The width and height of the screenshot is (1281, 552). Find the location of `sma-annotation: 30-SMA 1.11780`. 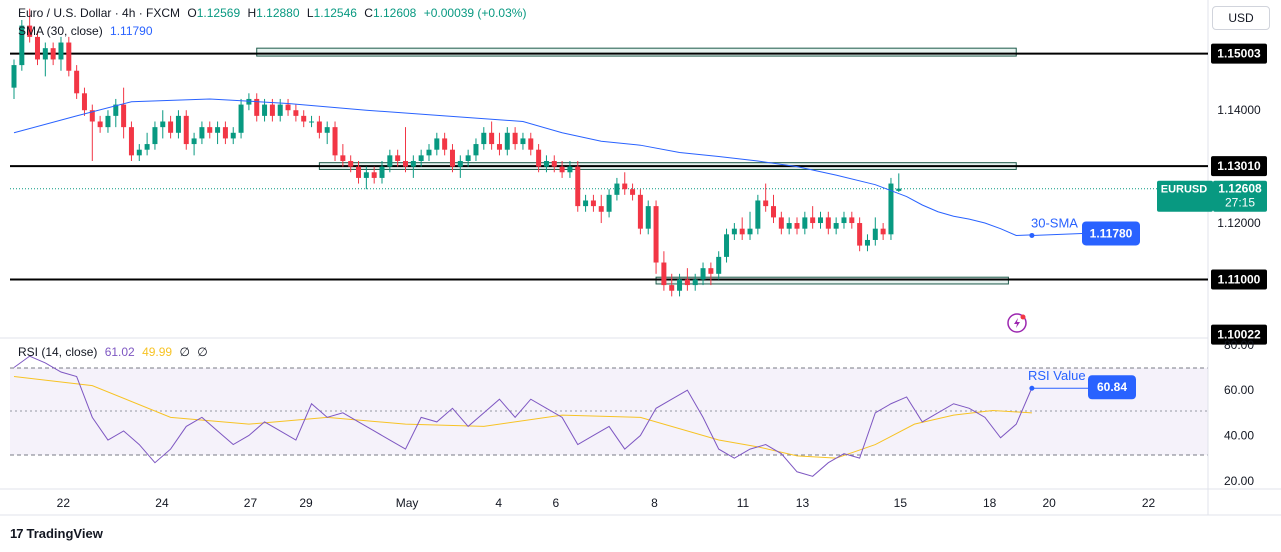

sma-annotation: 30-SMA 1.11780 is located at coordinates (1084, 230).